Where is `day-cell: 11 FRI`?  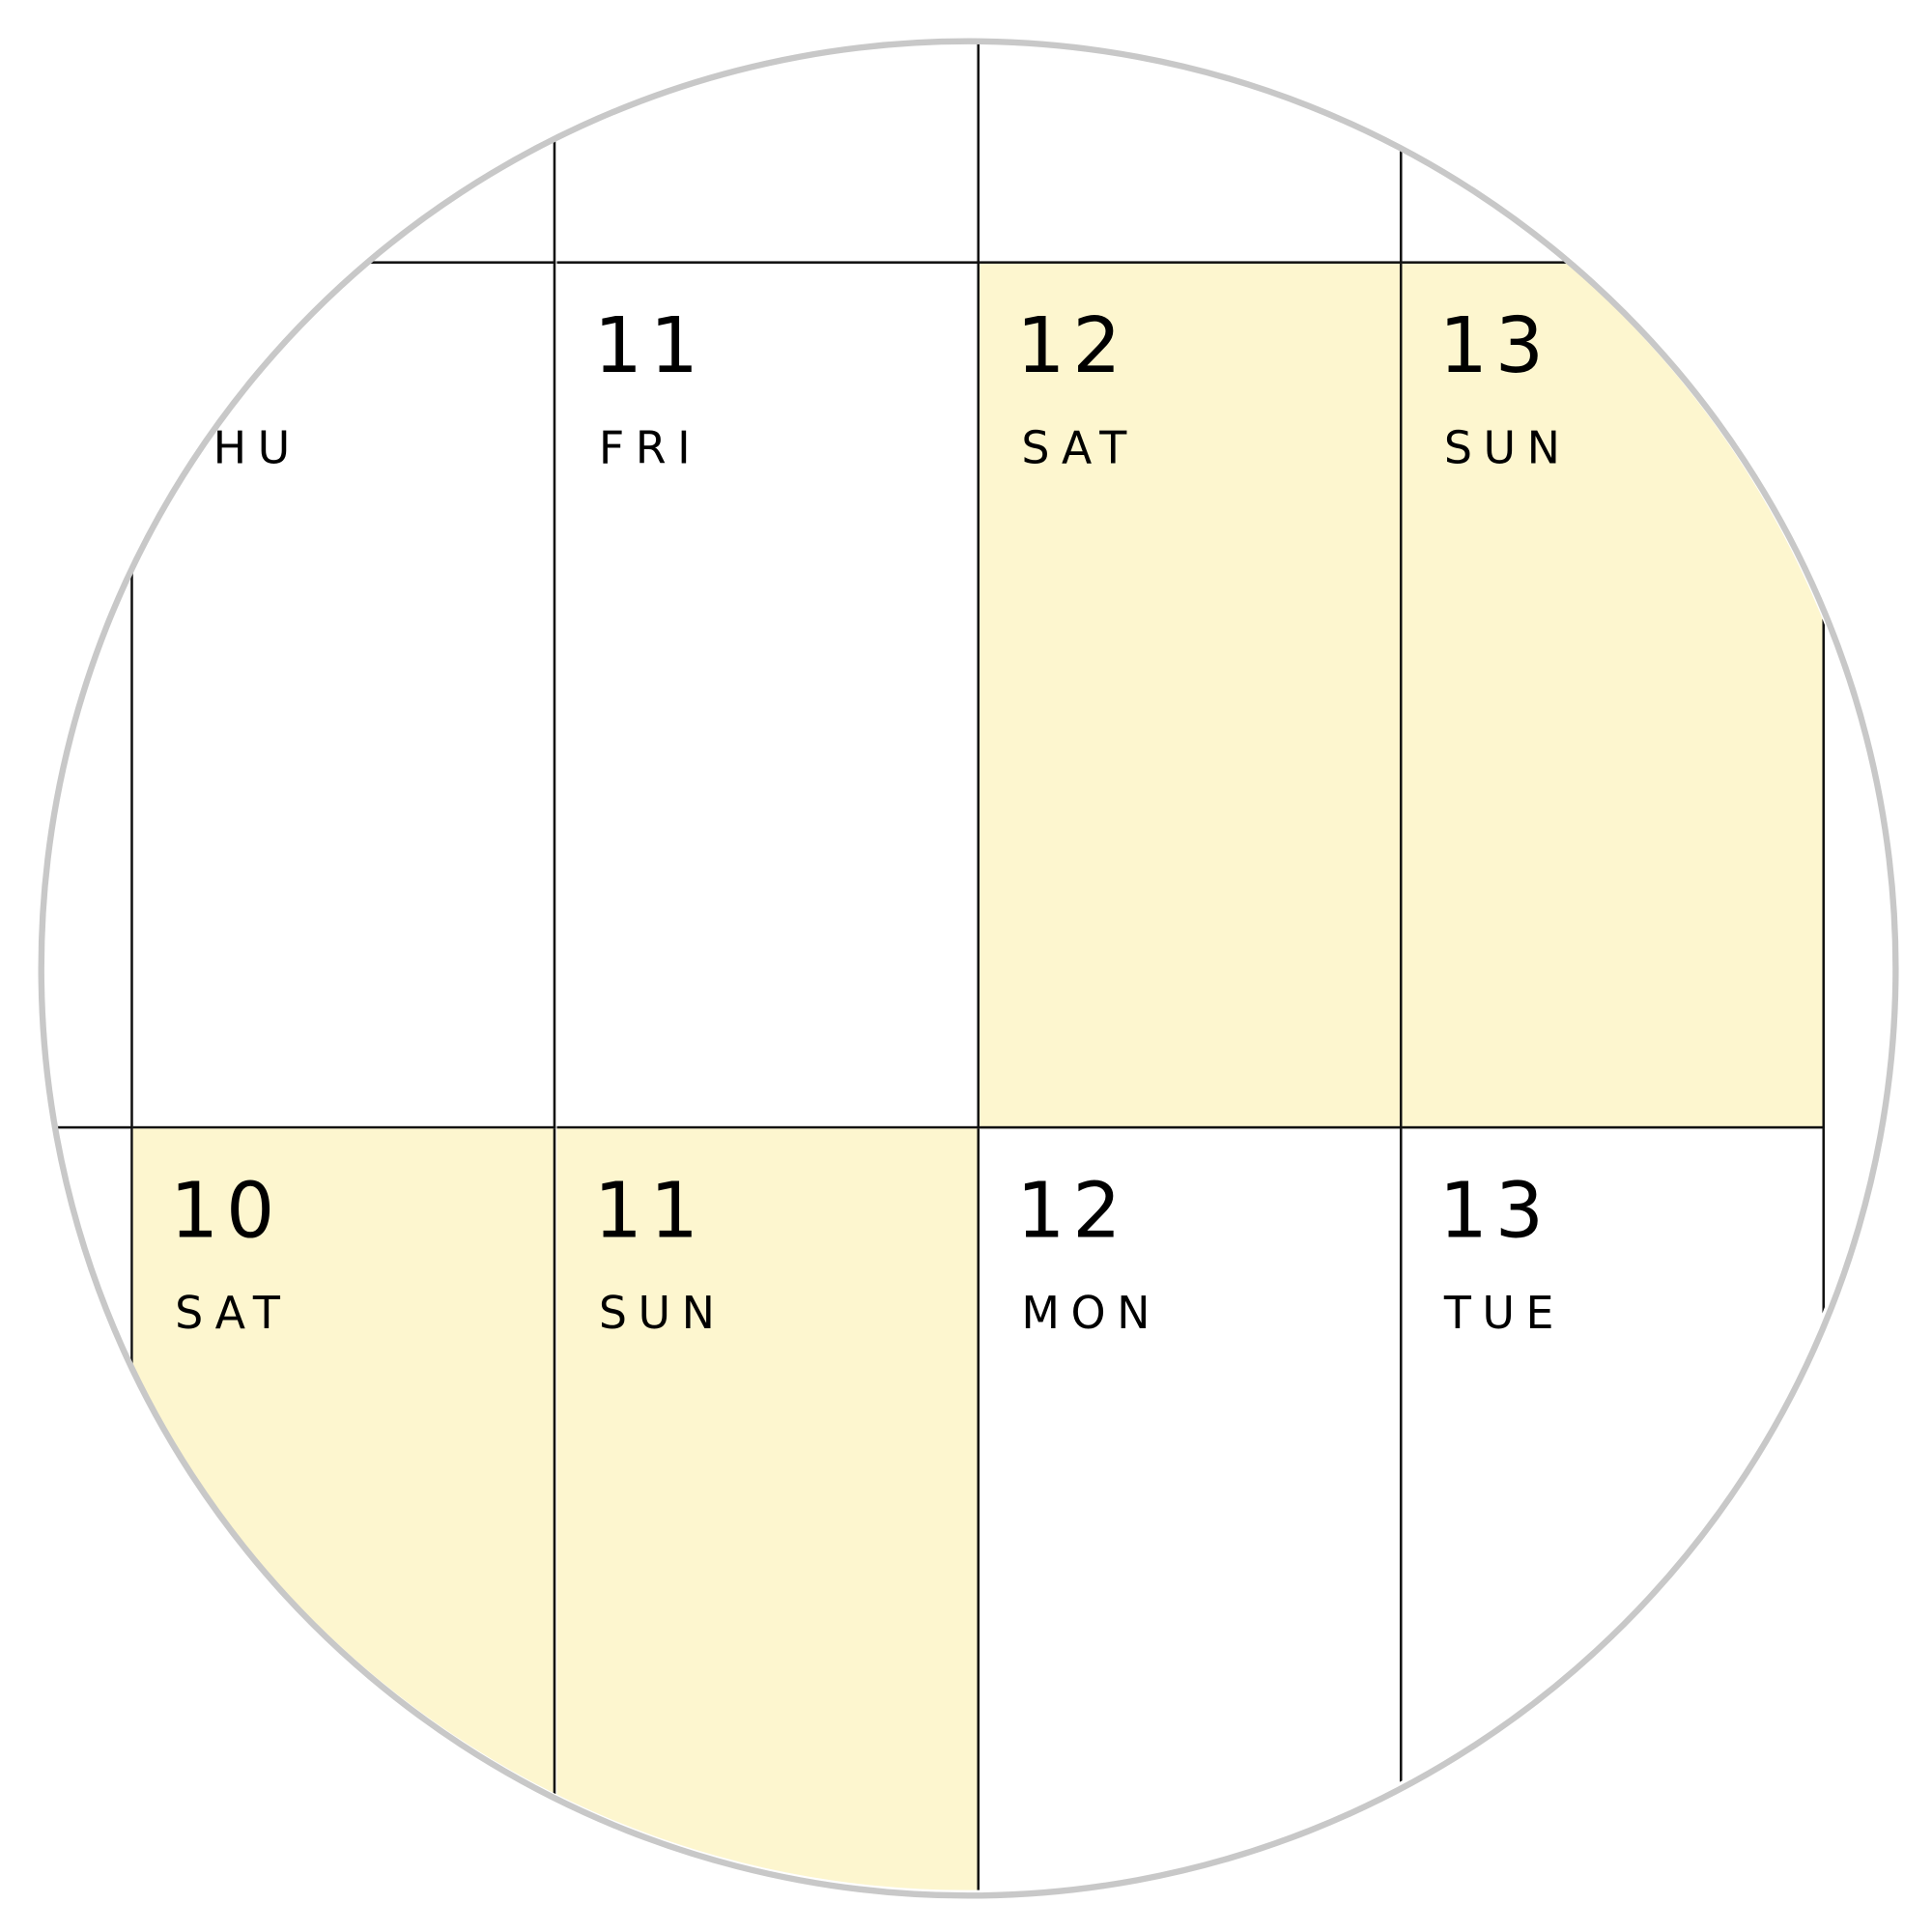 day-cell: 11 FRI is located at coordinates (768, 696).